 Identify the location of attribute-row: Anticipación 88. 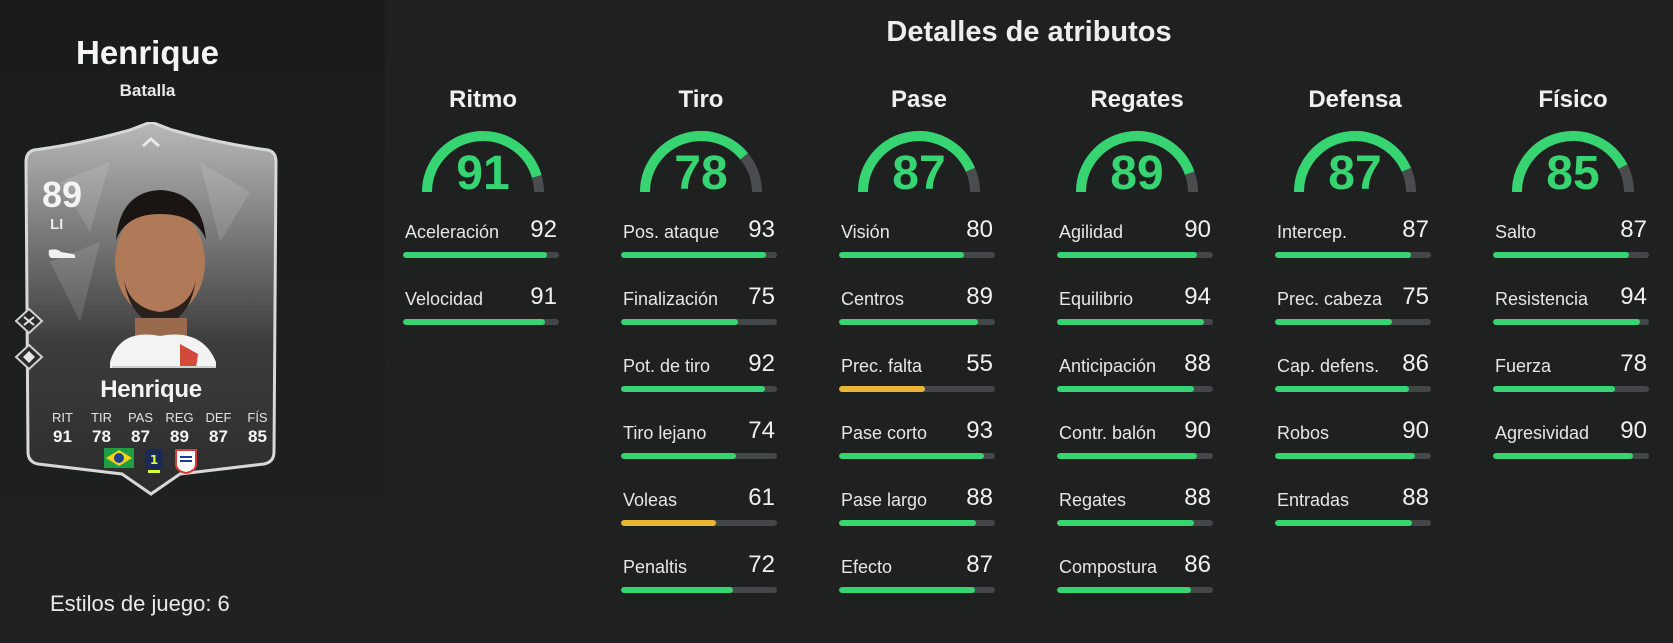
(1137, 379).